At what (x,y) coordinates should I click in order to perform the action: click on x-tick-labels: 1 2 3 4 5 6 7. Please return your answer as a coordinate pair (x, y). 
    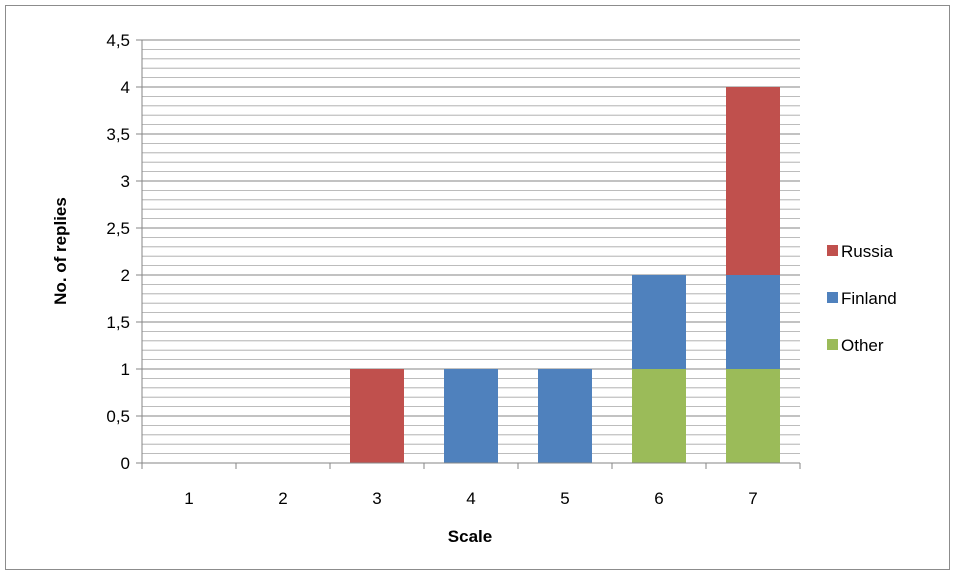
    Looking at the image, I should click on (470, 498).